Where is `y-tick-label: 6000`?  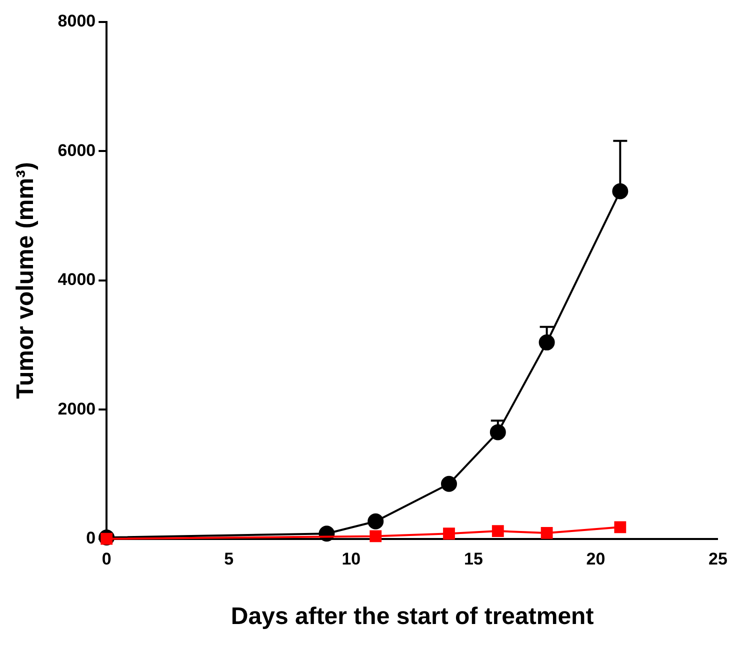 y-tick-label: 6000 is located at coordinates (77, 150).